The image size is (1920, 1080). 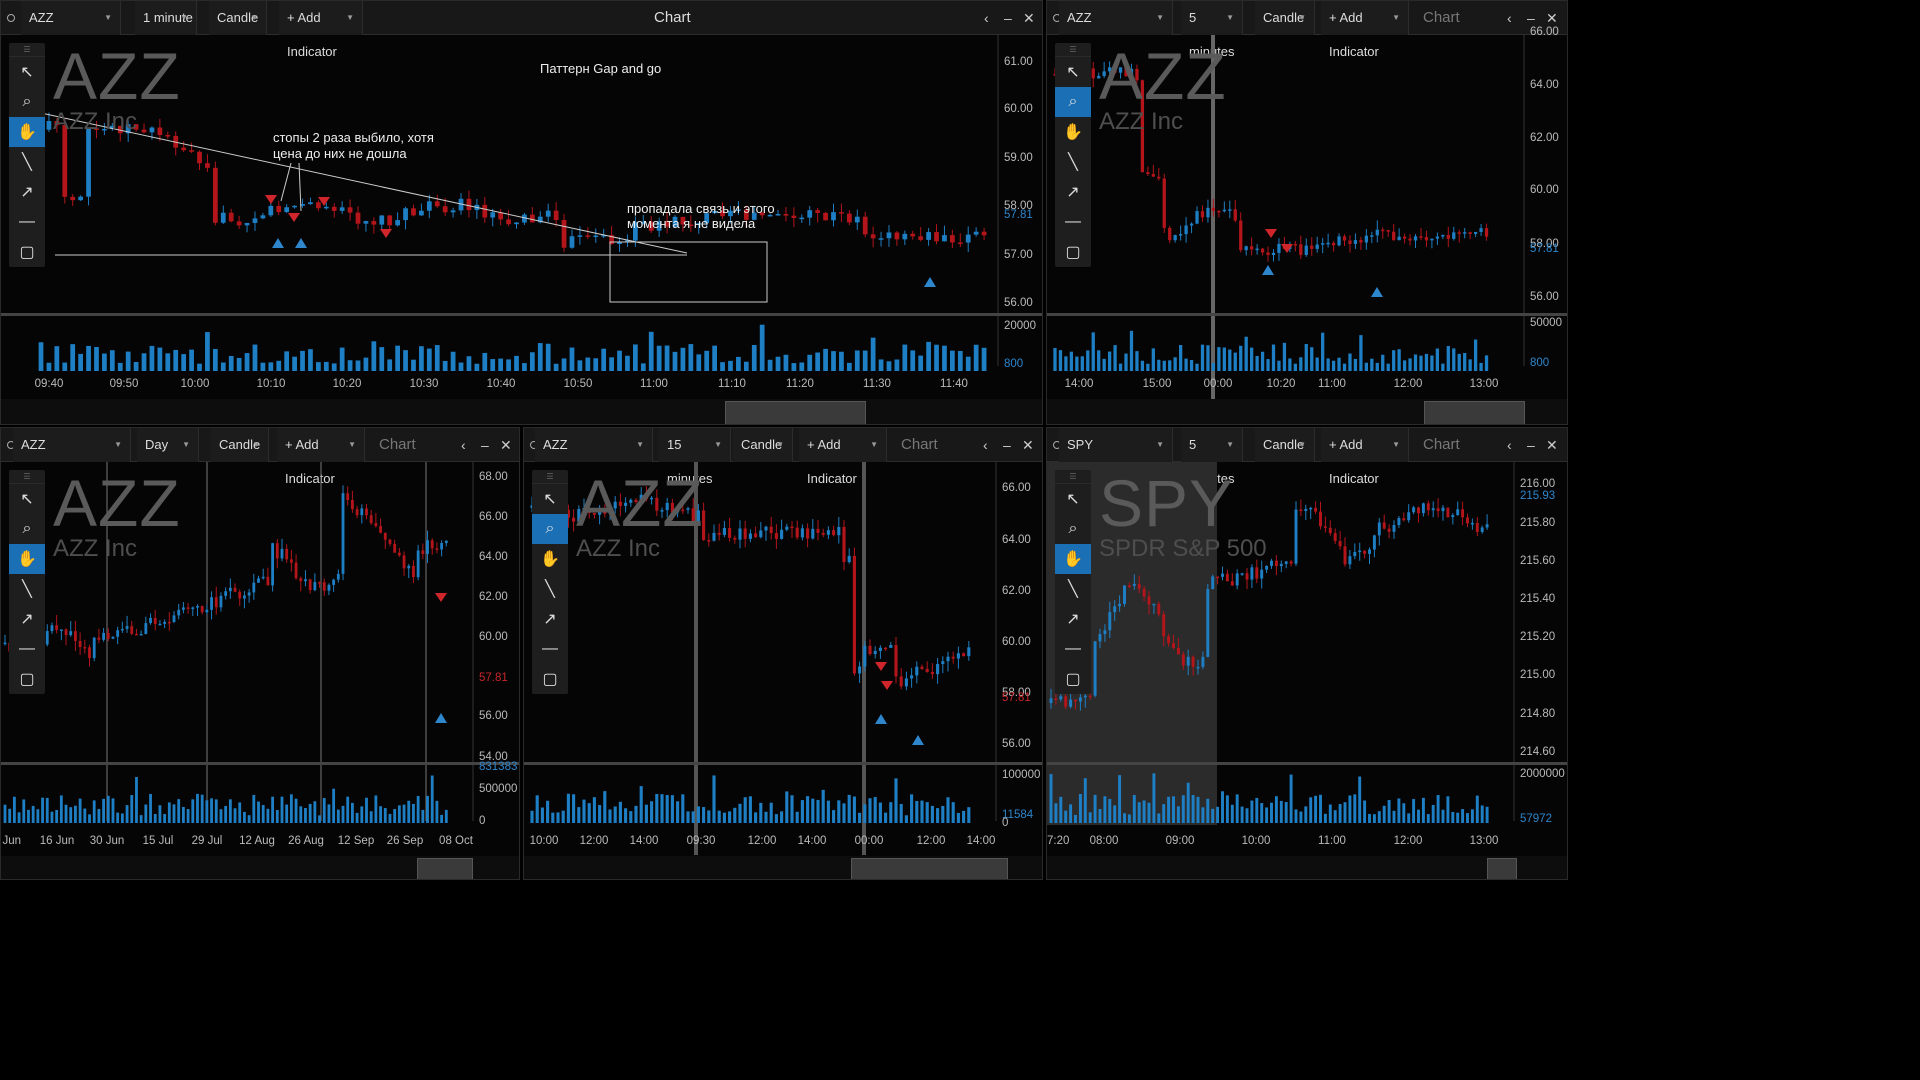 I want to click on candle, so click(x=477, y=208).